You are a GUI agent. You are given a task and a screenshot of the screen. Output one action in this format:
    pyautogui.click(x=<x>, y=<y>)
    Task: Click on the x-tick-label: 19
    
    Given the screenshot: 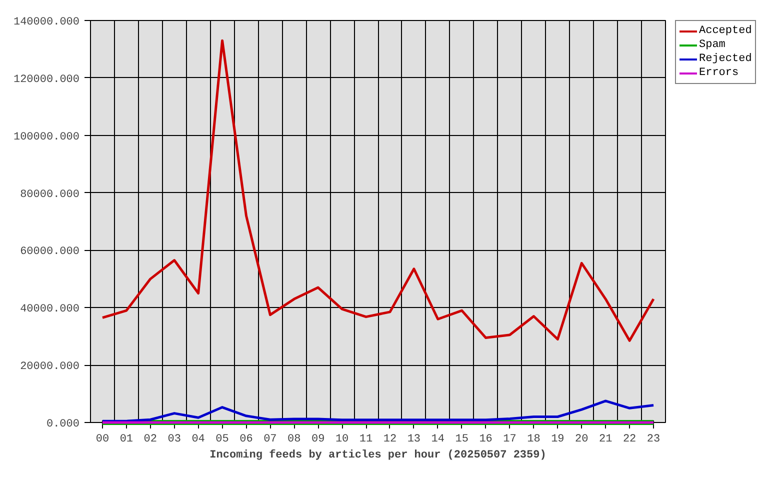 What is the action you would take?
    pyautogui.click(x=557, y=440)
    